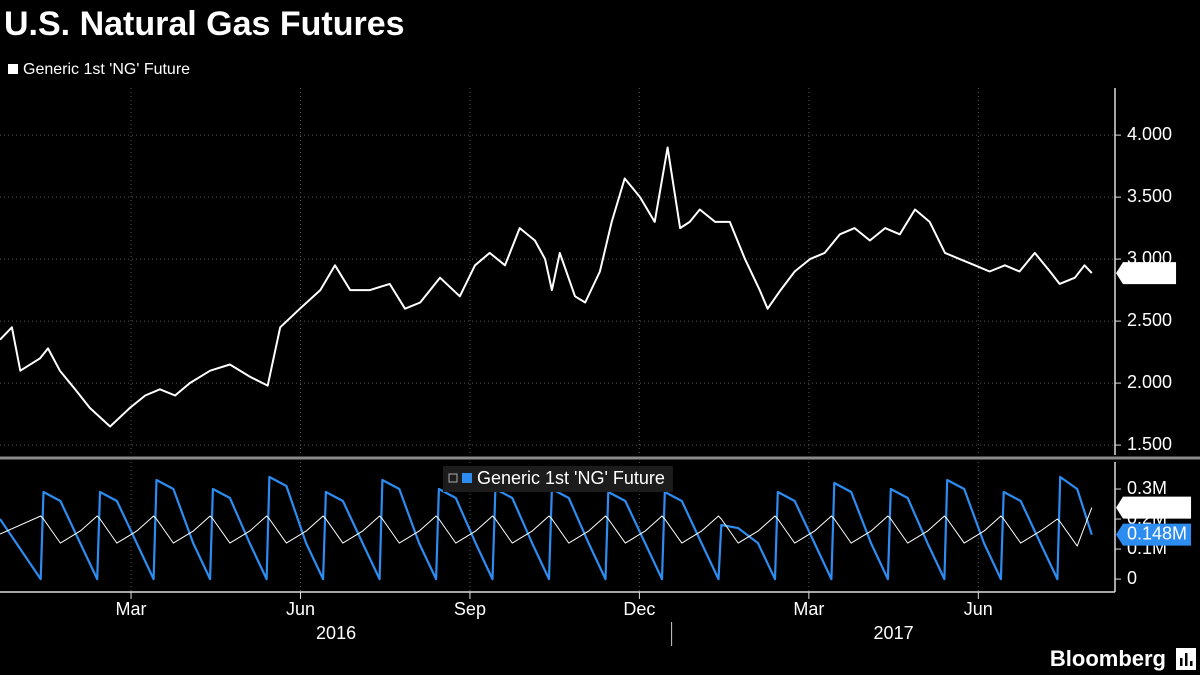 The image size is (1200, 675). I want to click on y-tick-label: 3.500, so click(1149, 196).